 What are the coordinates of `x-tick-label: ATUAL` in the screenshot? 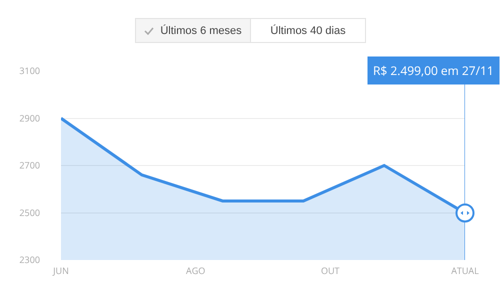 It's located at (465, 270).